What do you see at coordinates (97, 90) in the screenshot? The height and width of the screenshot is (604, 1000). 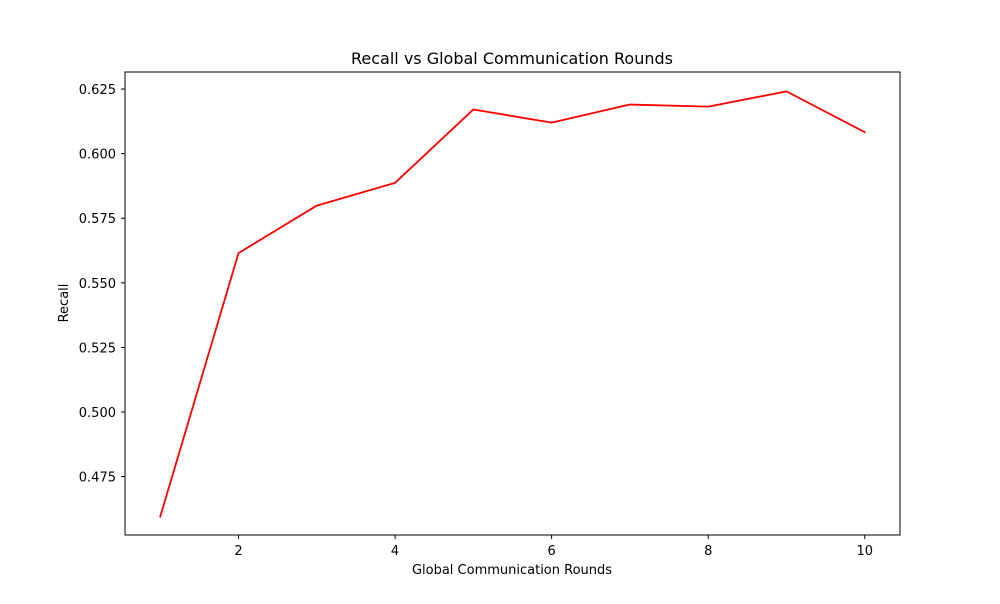 I see `y-tick-label: 0.625` at bounding box center [97, 90].